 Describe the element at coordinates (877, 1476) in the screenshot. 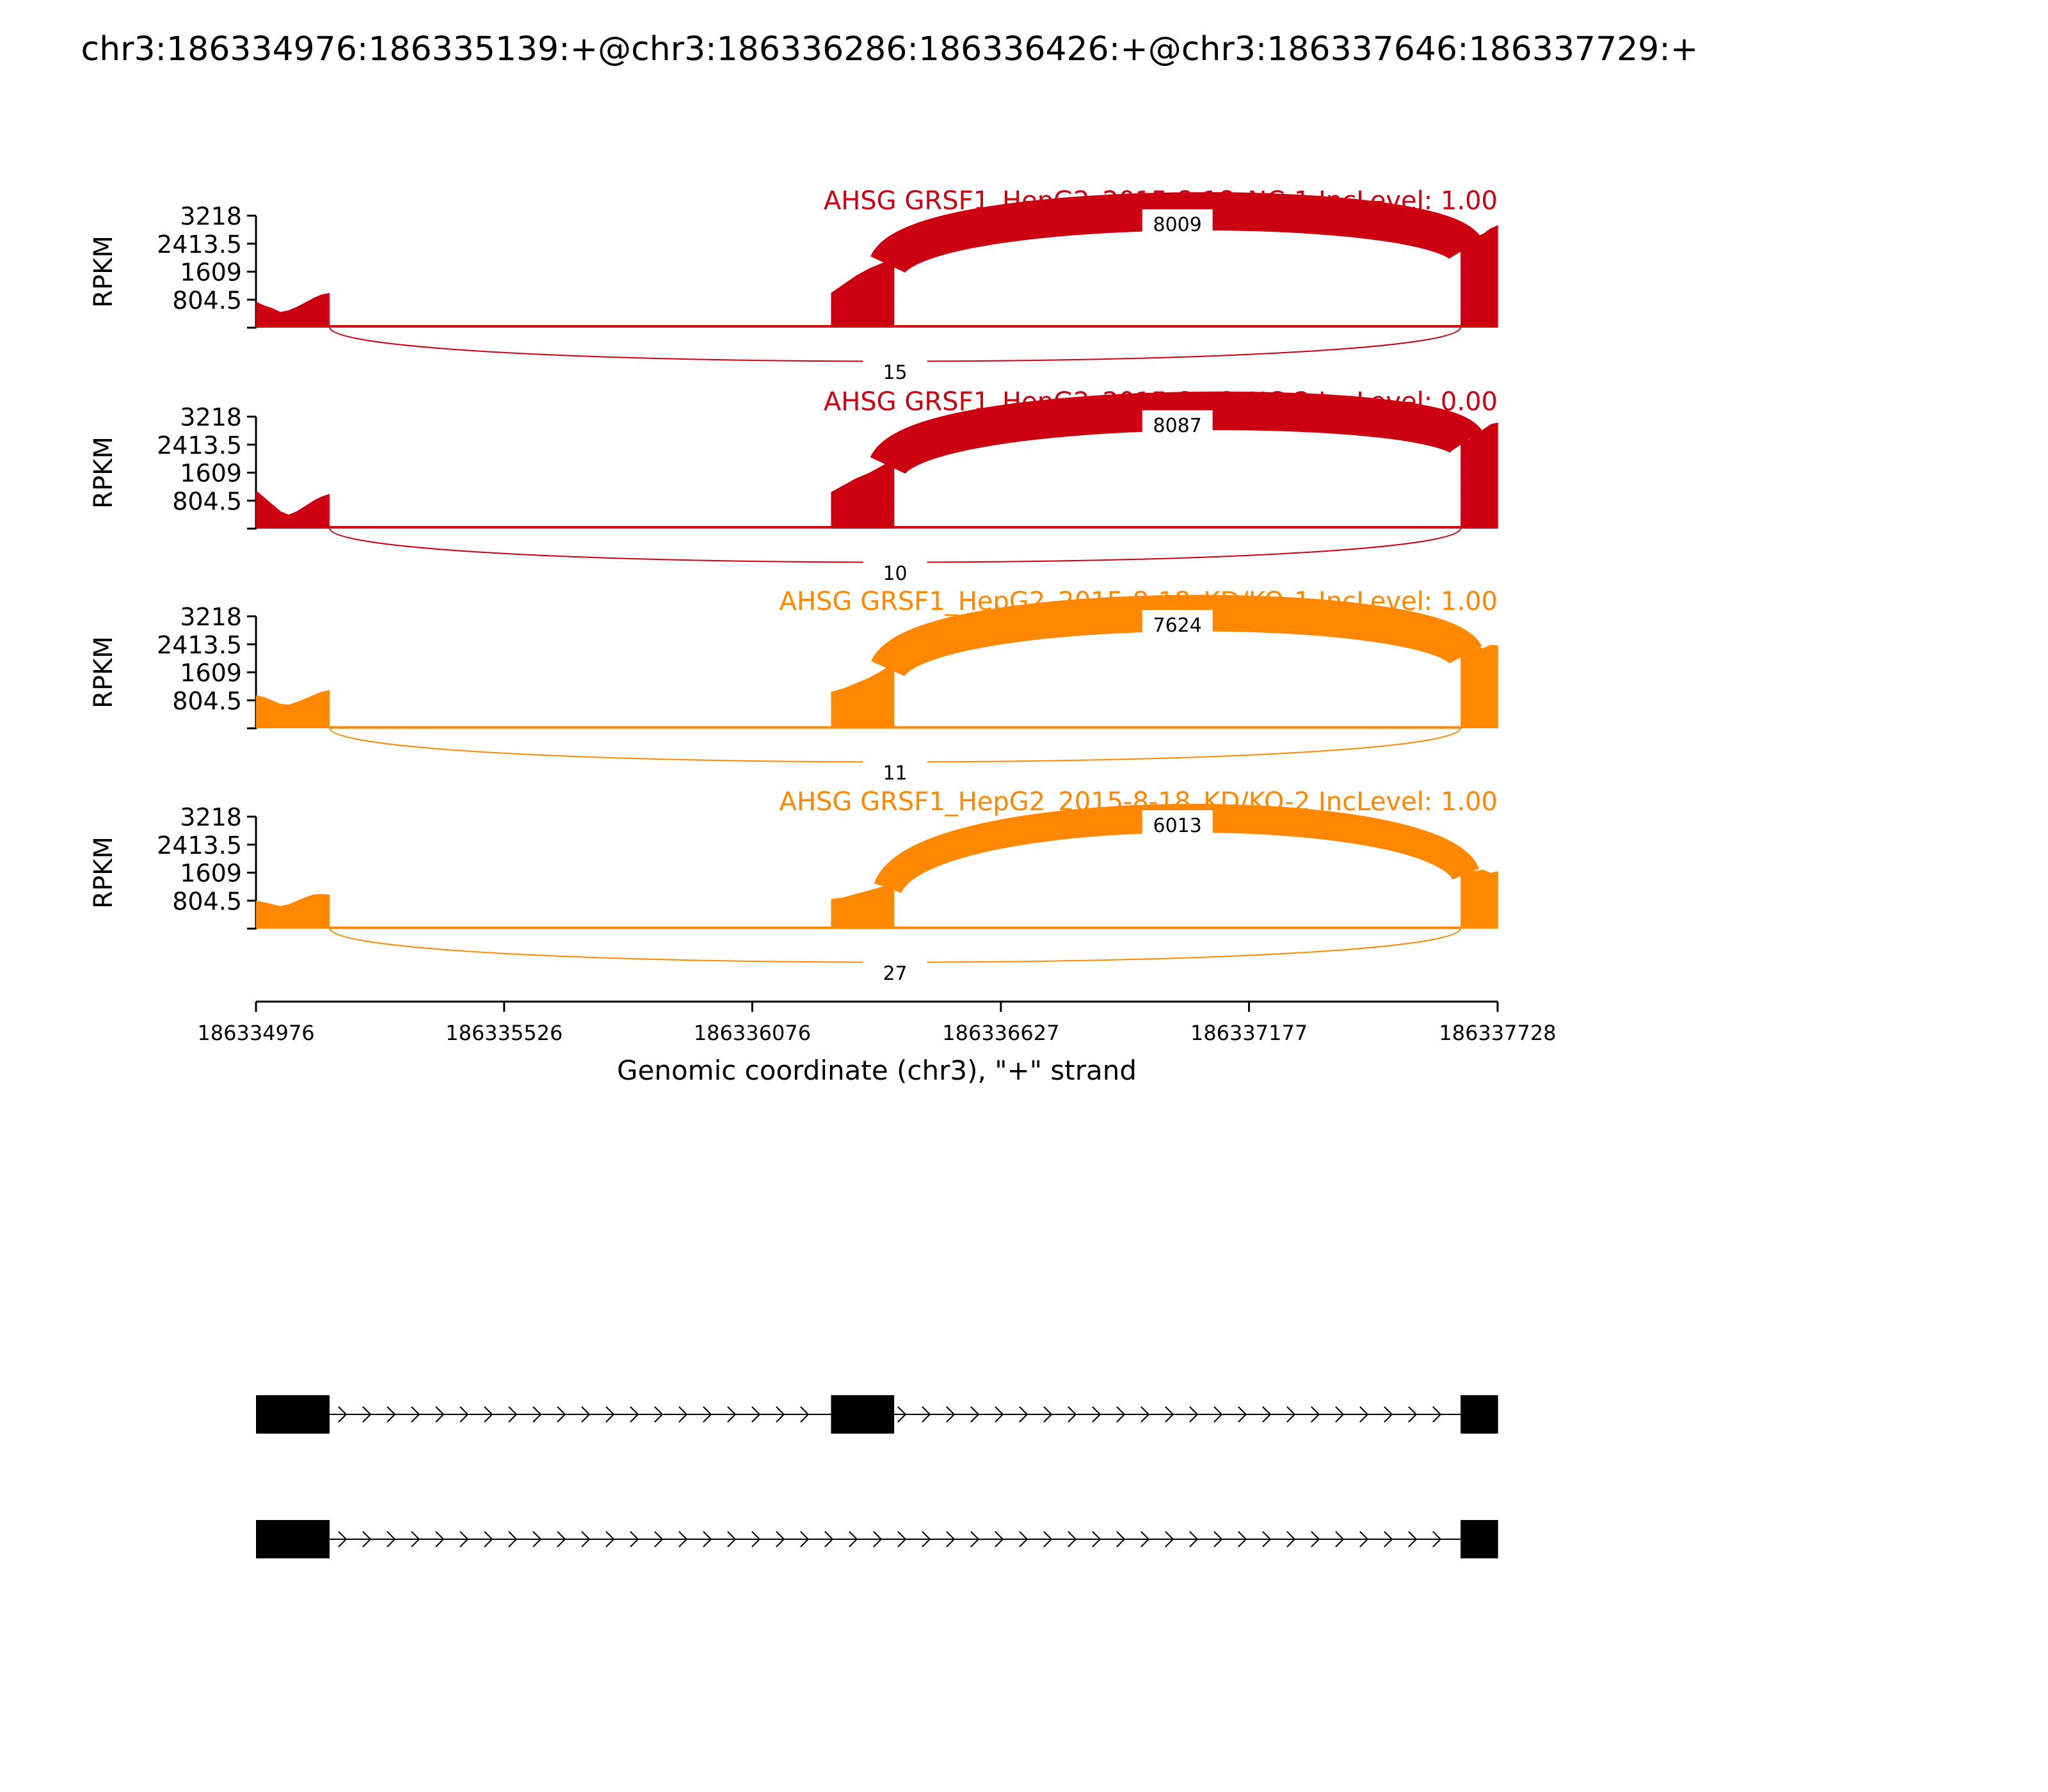

I see `transcript-models` at that location.